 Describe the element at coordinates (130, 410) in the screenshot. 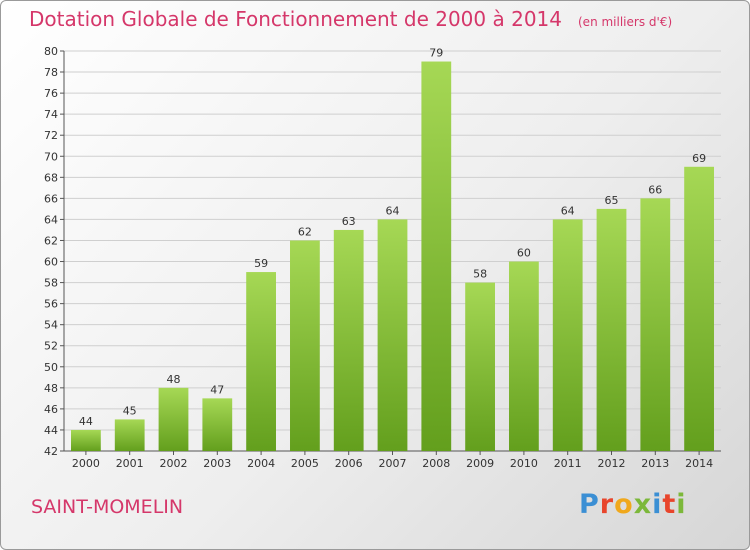

I see `data-label: 45` at that location.